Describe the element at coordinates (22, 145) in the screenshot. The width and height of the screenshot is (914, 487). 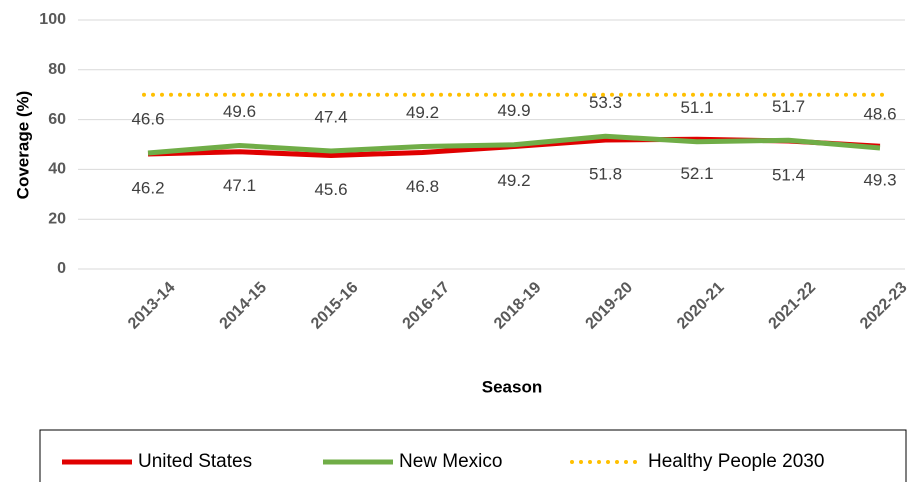
I see `y-axis-title: Coverage (%)` at that location.